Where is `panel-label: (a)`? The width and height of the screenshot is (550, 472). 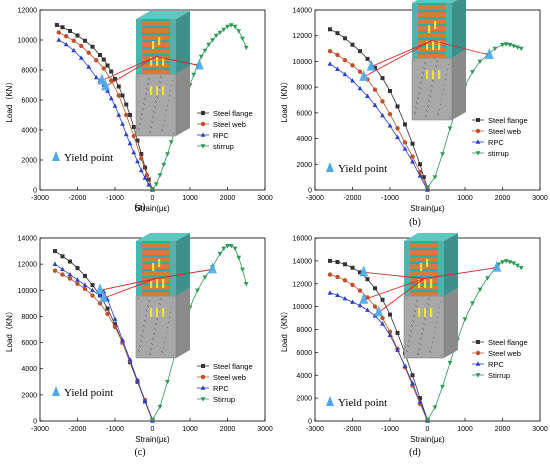 panel-label: (a) is located at coordinates (139, 207).